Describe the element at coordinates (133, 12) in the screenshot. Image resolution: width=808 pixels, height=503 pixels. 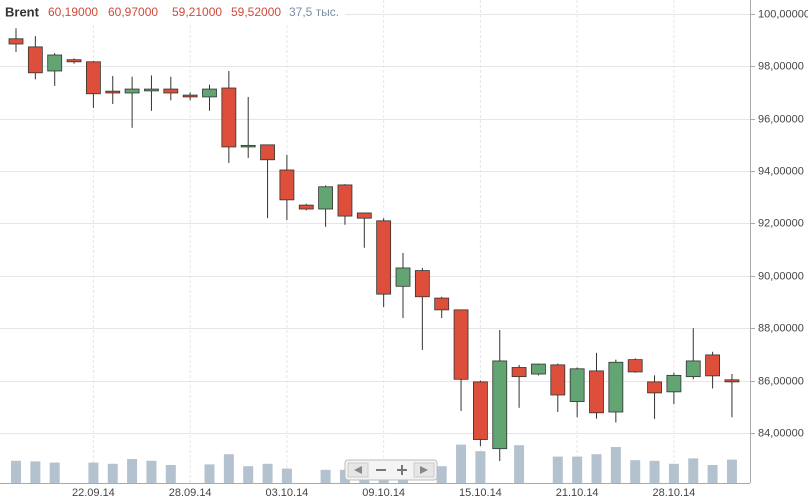
I see `quote-high: 60,97000` at that location.